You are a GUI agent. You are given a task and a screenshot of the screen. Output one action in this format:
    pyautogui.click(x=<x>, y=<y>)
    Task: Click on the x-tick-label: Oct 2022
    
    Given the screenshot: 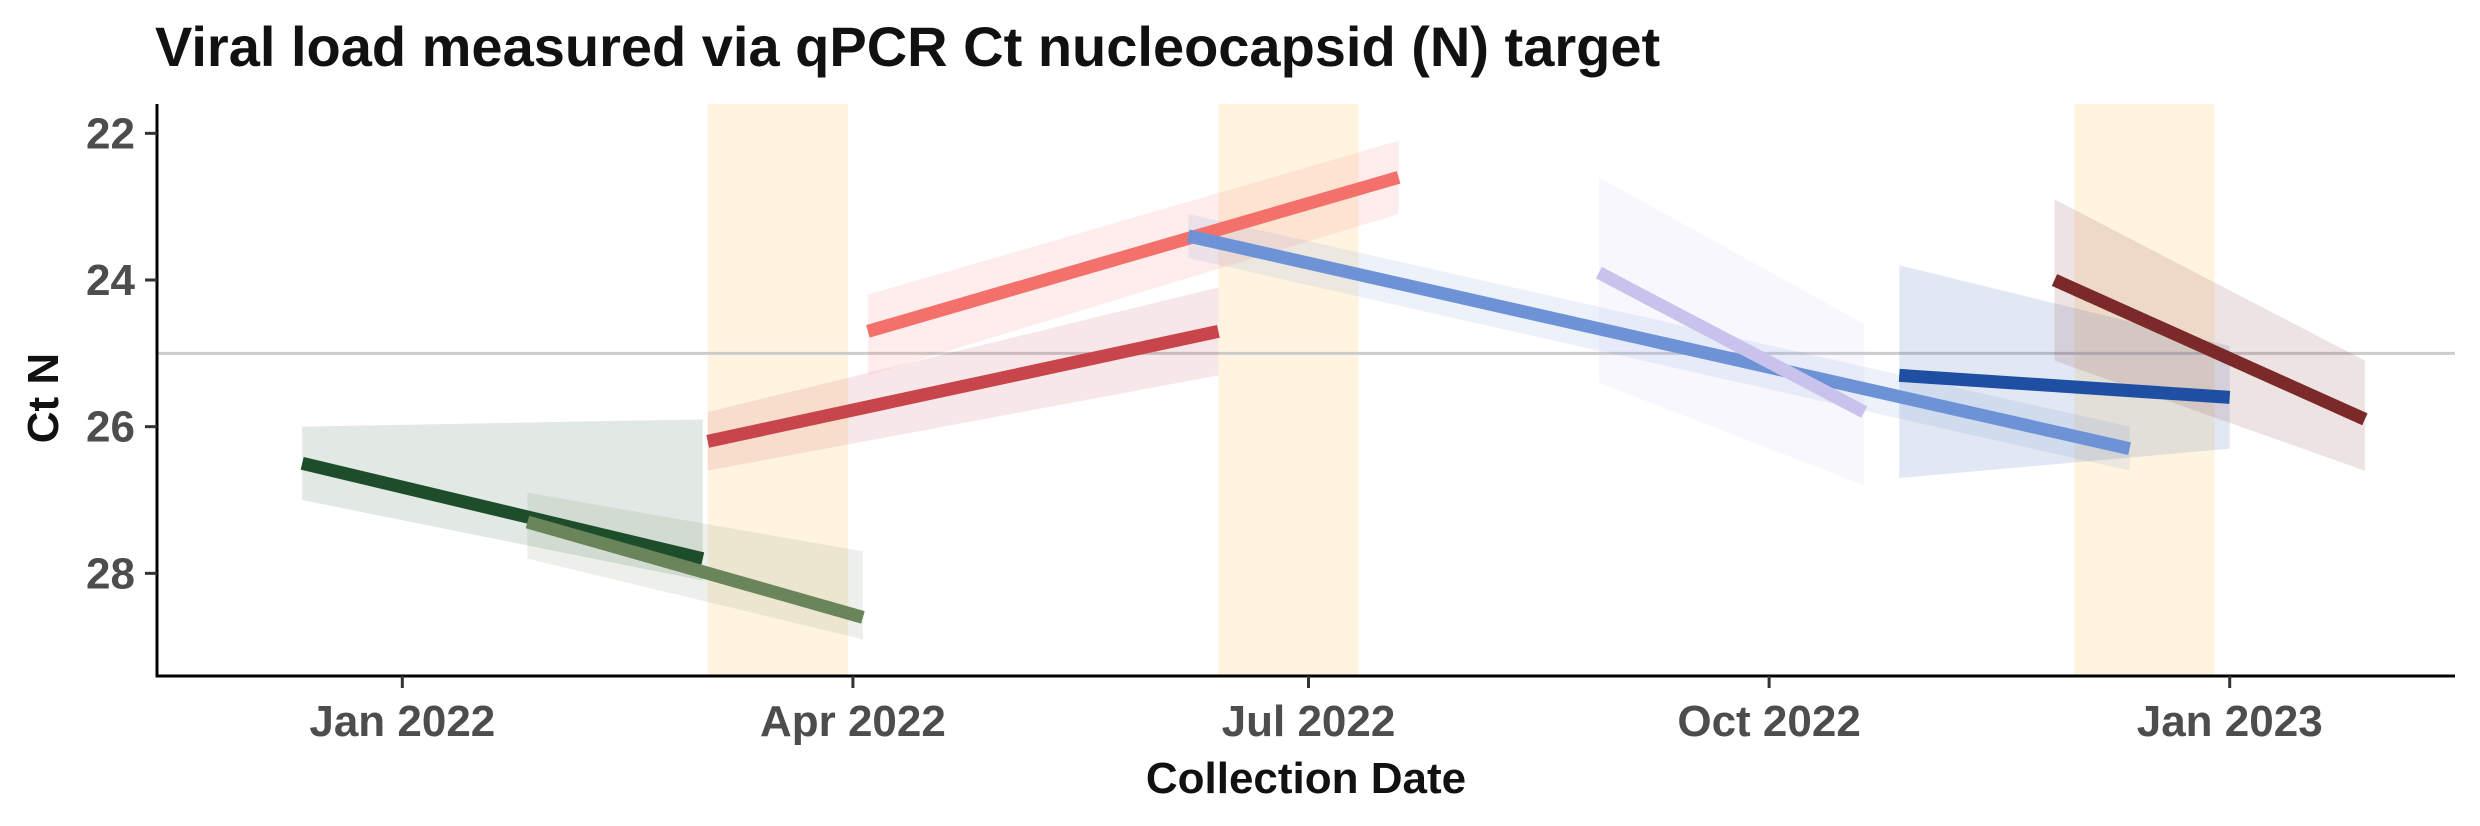 What is the action you would take?
    pyautogui.click(x=1768, y=721)
    